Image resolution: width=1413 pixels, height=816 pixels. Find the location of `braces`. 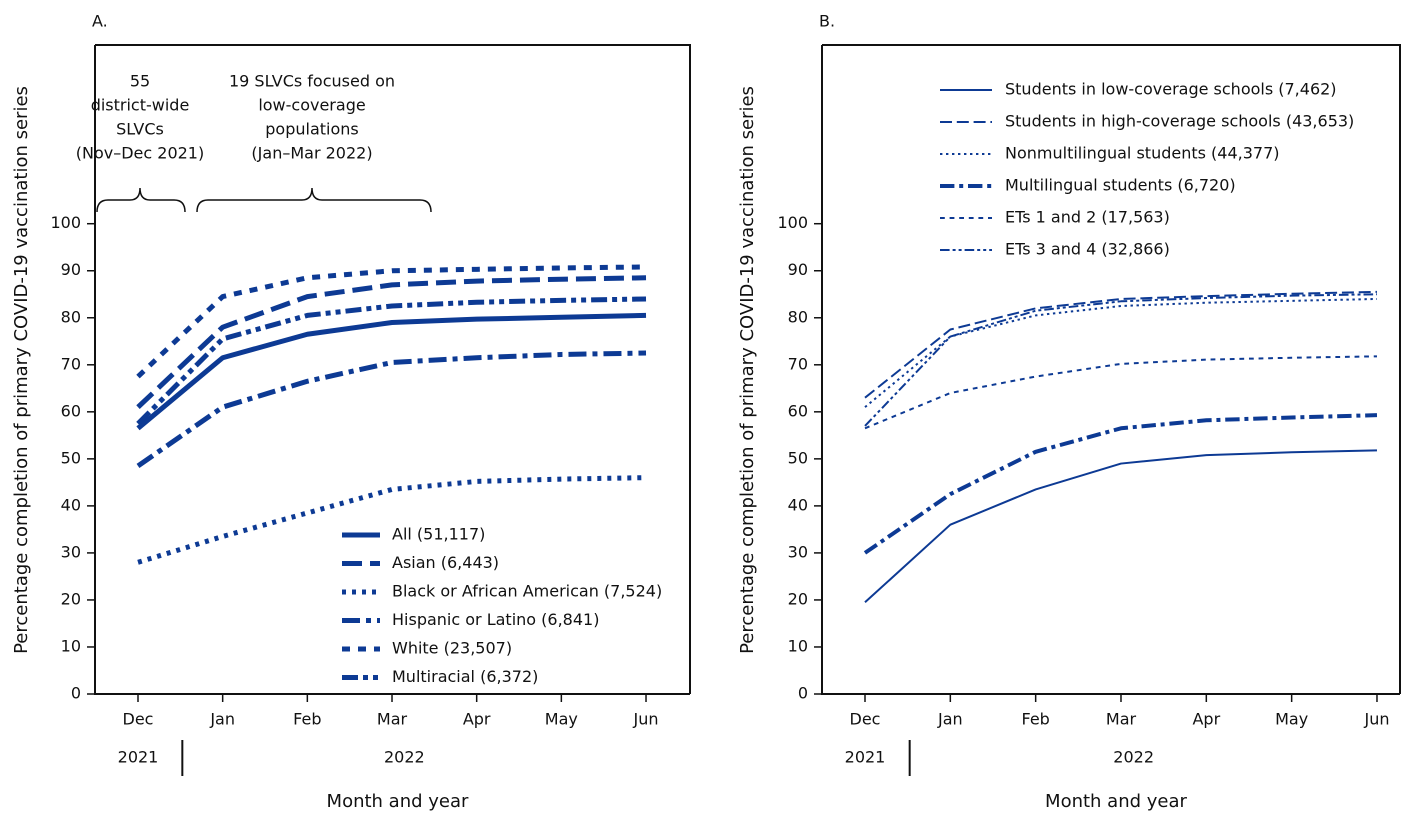

braces is located at coordinates (264, 200).